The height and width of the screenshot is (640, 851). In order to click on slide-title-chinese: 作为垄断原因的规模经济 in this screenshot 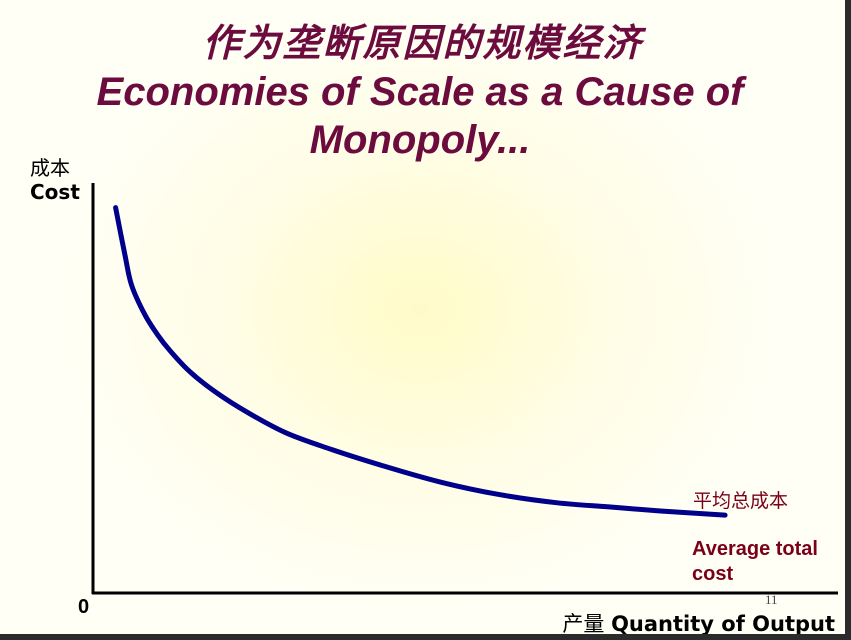, I will do `click(422, 43)`.